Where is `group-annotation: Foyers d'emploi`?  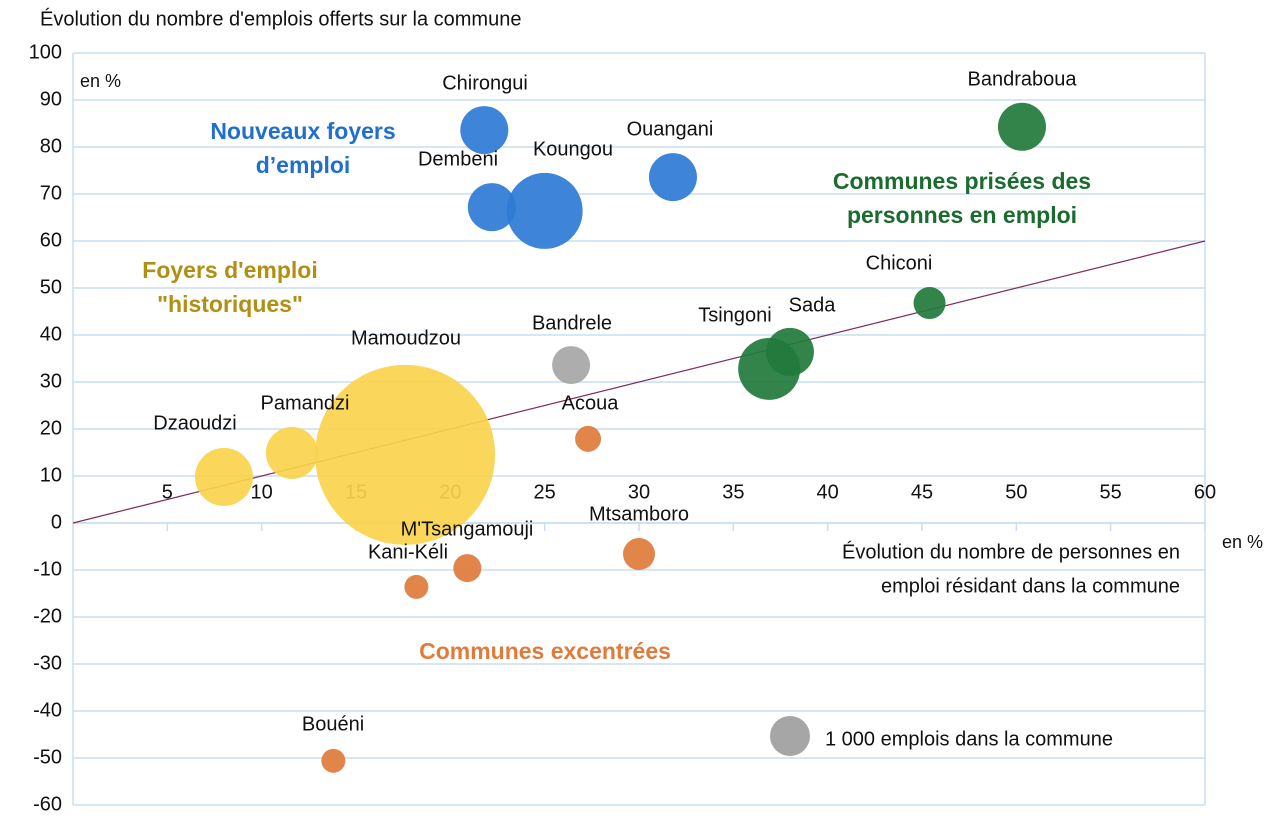 group-annotation: Foyers d'emploi is located at coordinates (229, 270).